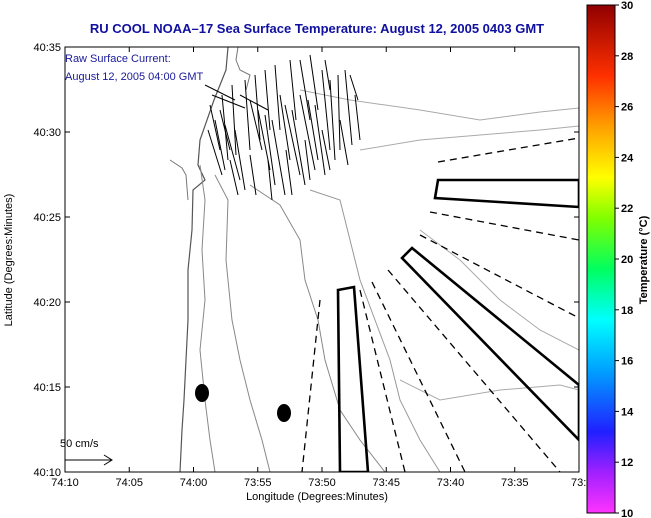 The height and width of the screenshot is (518, 651). I want to click on colorbar-ticks: 30 28 26 24 22 20 18 16 14 12 10, so click(624, 259).